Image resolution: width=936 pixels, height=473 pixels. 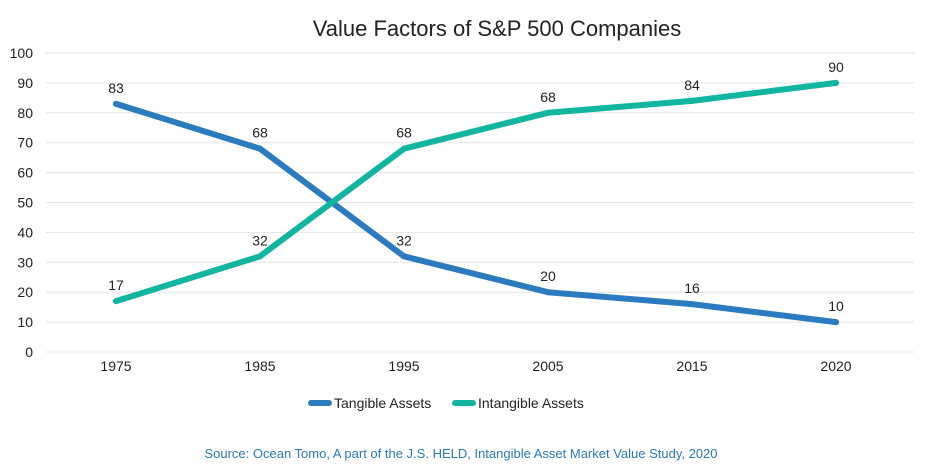 I want to click on x-tick-label: 2015, so click(x=691, y=366).